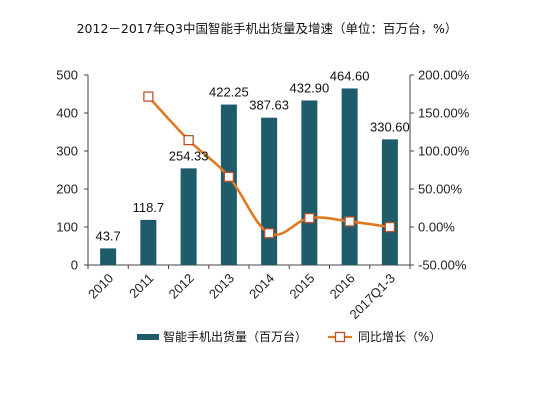 This screenshot has width=534, height=407. What do you see at coordinates (221, 286) in the screenshot?
I see `x-tick-label: 2013` at bounding box center [221, 286].